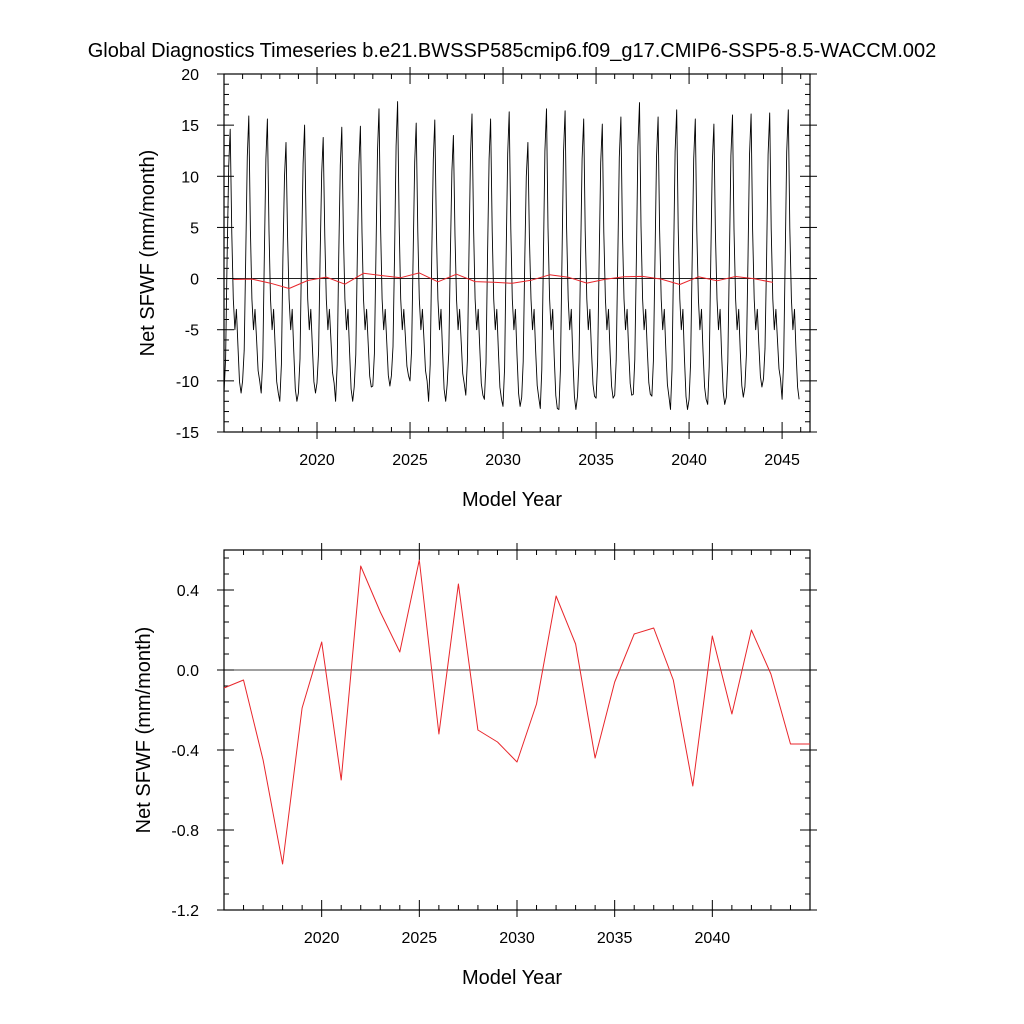 This screenshot has width=1024, height=1024. What do you see at coordinates (782, 460) in the screenshot?
I see `top-x-tick-label: 2045` at bounding box center [782, 460].